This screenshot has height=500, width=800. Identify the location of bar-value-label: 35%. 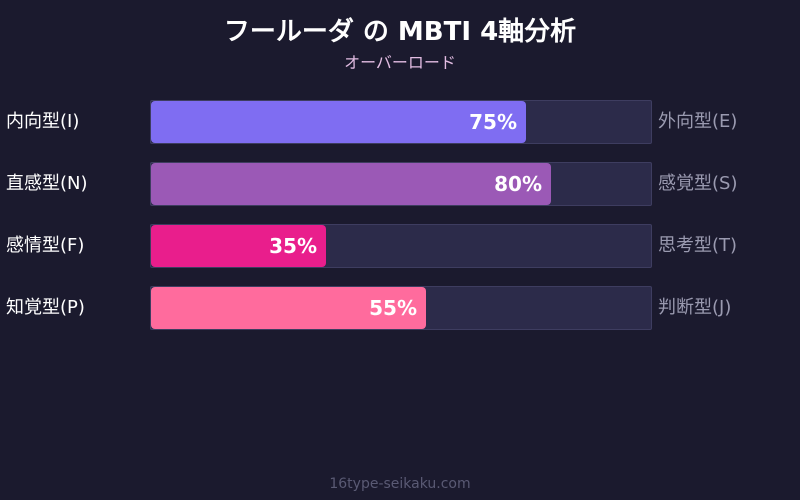
(293, 246).